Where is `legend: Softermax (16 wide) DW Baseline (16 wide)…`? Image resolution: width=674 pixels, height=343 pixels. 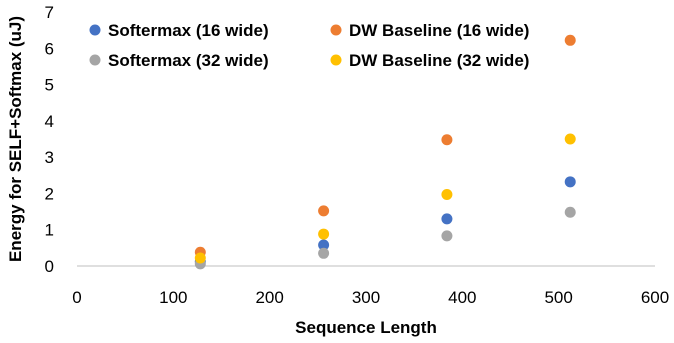 legend: Softermax (16 wide) DW Baseline (16 wide)… is located at coordinates (309, 45).